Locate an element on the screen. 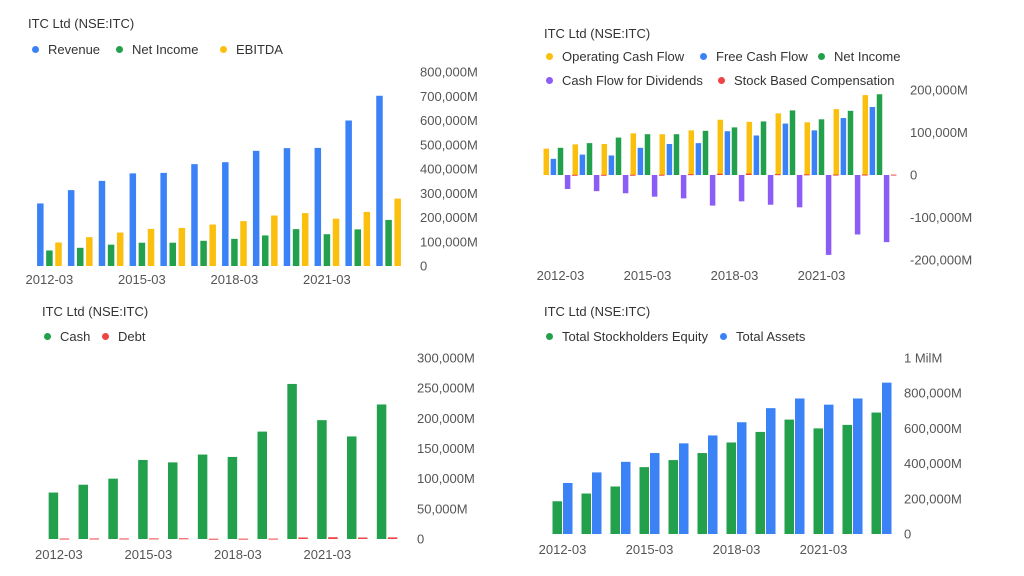 Image resolution: width=1024 pixels, height=576 pixels. legend-item-total-stockholders-equity: Total Stockholders Equity is located at coordinates (627, 336).